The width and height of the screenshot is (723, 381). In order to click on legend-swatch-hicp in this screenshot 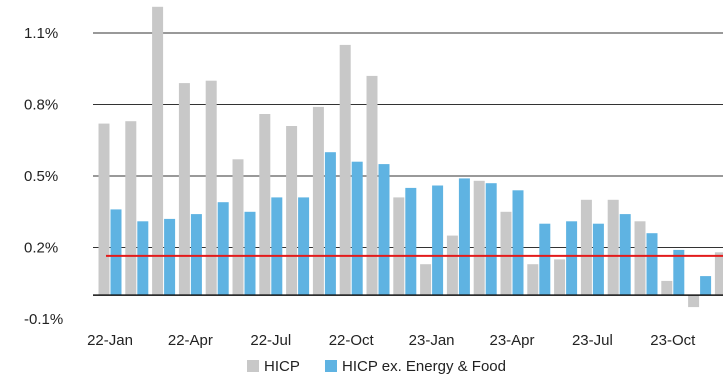, I will do `click(253, 366)`.